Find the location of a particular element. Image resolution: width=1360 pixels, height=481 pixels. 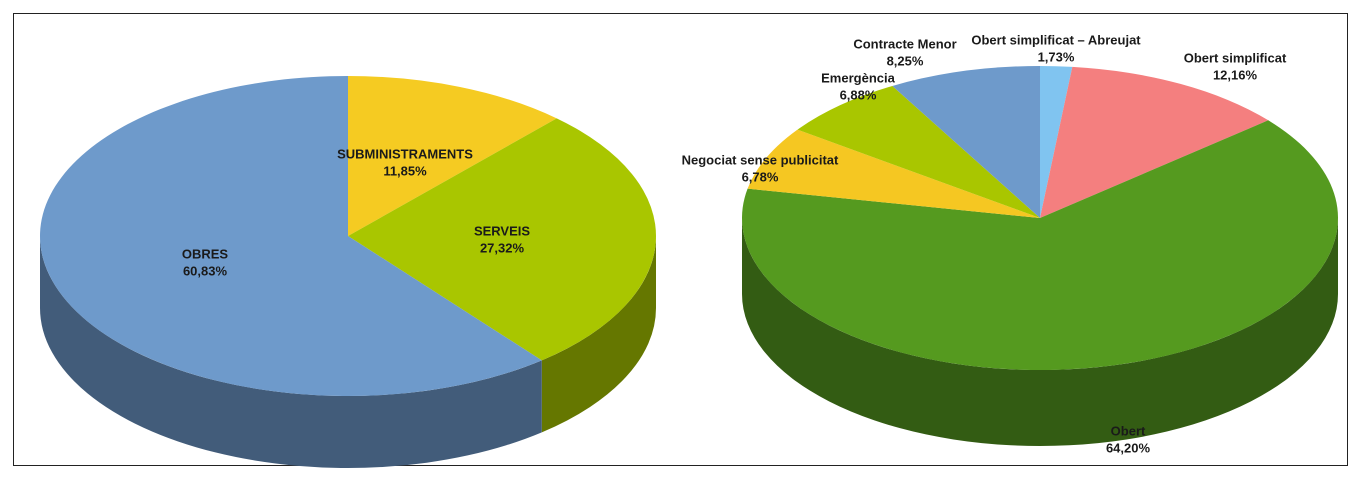

slice-label: Contracte Menor is located at coordinates (904, 43).